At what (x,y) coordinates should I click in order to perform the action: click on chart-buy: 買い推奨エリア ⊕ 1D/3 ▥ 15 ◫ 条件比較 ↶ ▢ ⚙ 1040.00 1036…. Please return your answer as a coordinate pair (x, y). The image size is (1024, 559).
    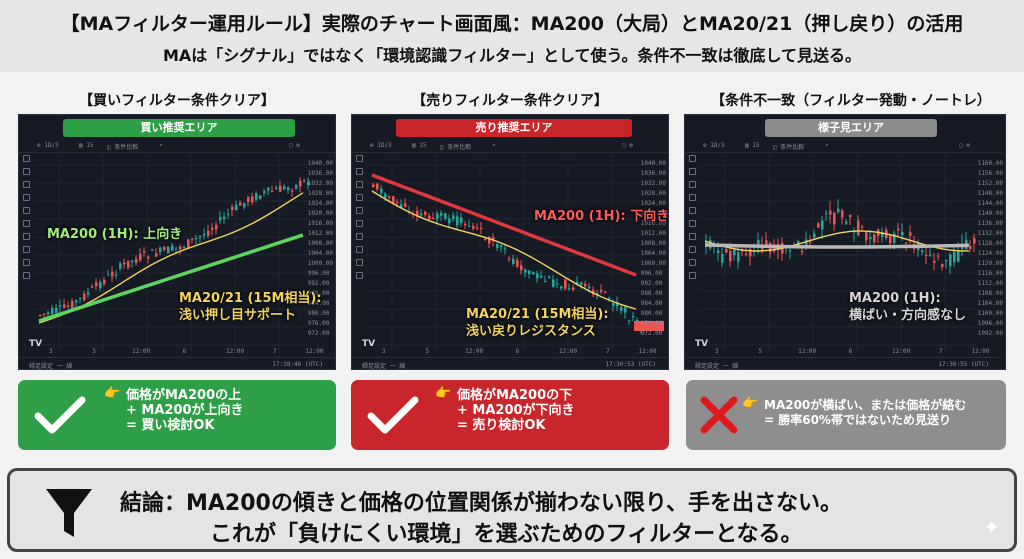
    Looking at the image, I should click on (177, 242).